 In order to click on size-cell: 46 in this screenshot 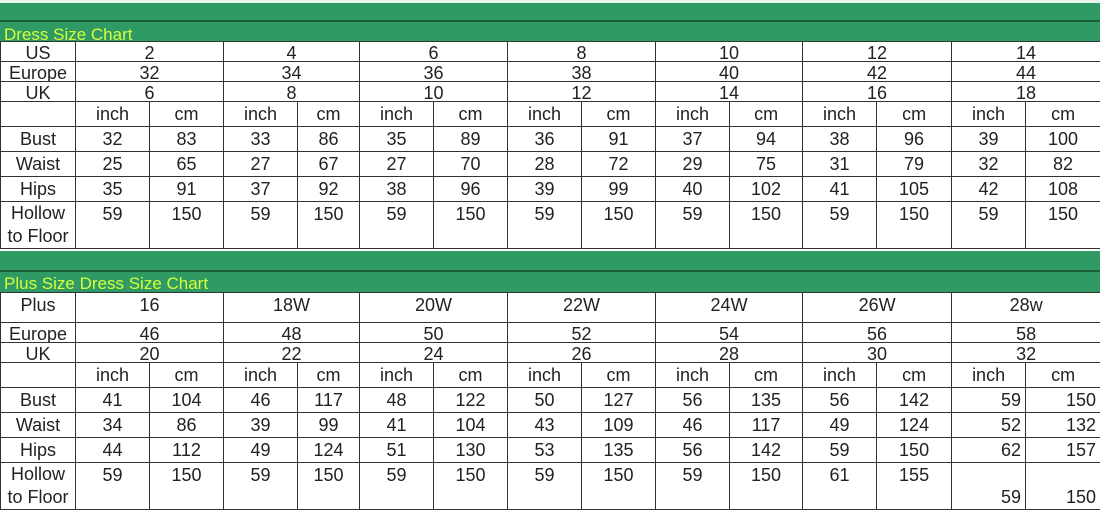, I will do `click(149, 332)`.